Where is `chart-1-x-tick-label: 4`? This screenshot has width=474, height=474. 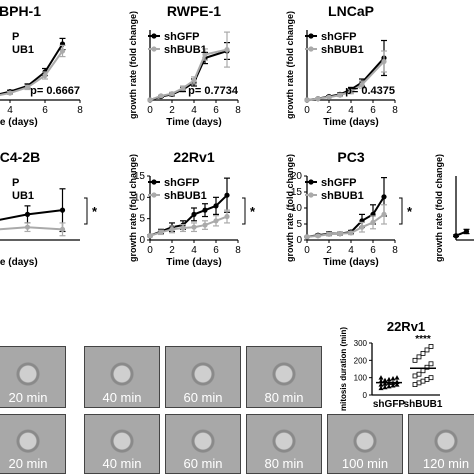
chart-1-x-tick-label: 4 is located at coordinates (194, 110).